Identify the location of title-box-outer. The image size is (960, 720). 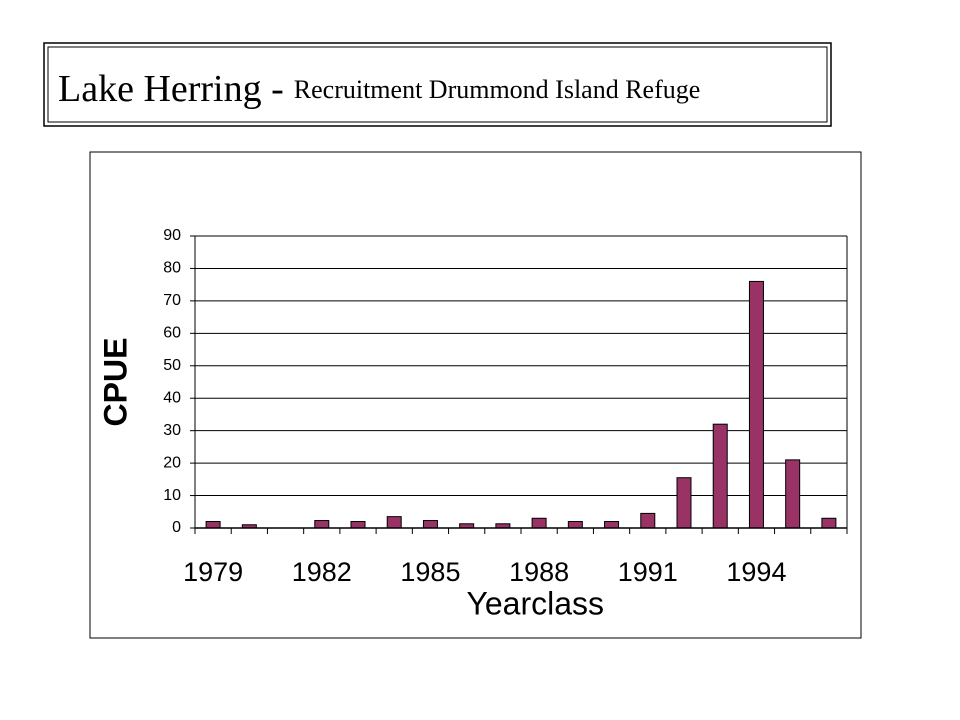
(437, 84).